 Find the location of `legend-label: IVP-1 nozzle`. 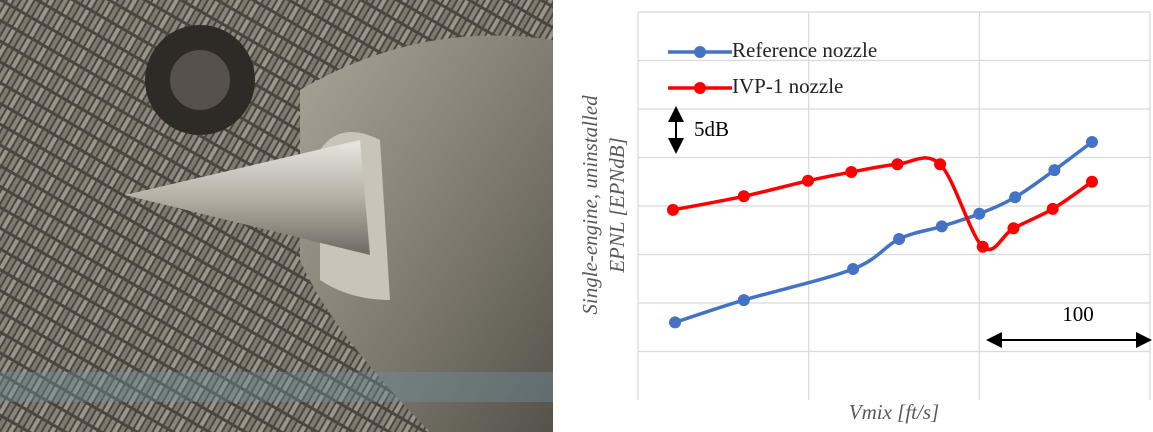

legend-label: IVP-1 nozzle is located at coordinates (787, 86).